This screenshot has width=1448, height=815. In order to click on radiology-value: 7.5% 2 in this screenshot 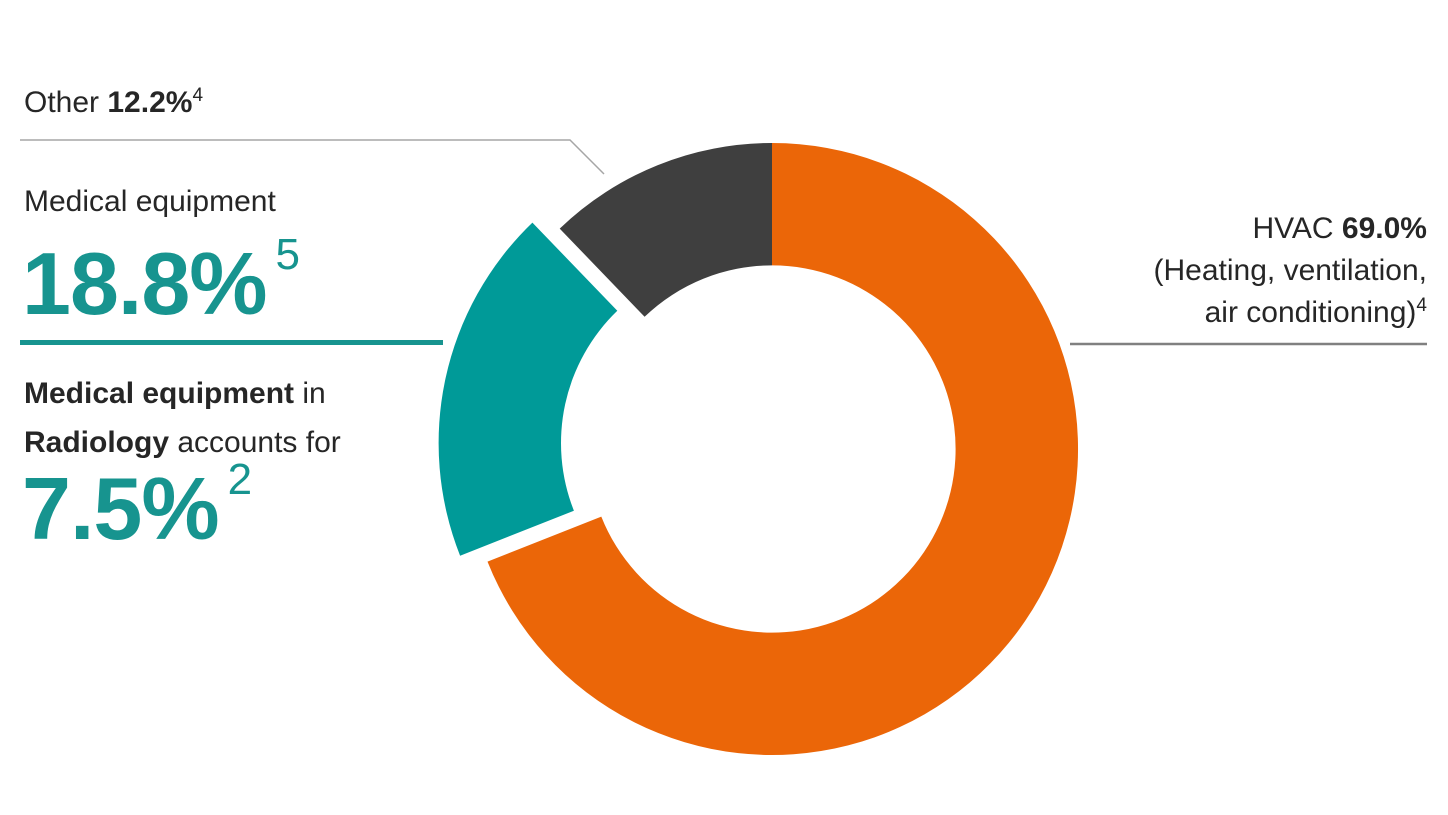, I will do `click(137, 505)`.